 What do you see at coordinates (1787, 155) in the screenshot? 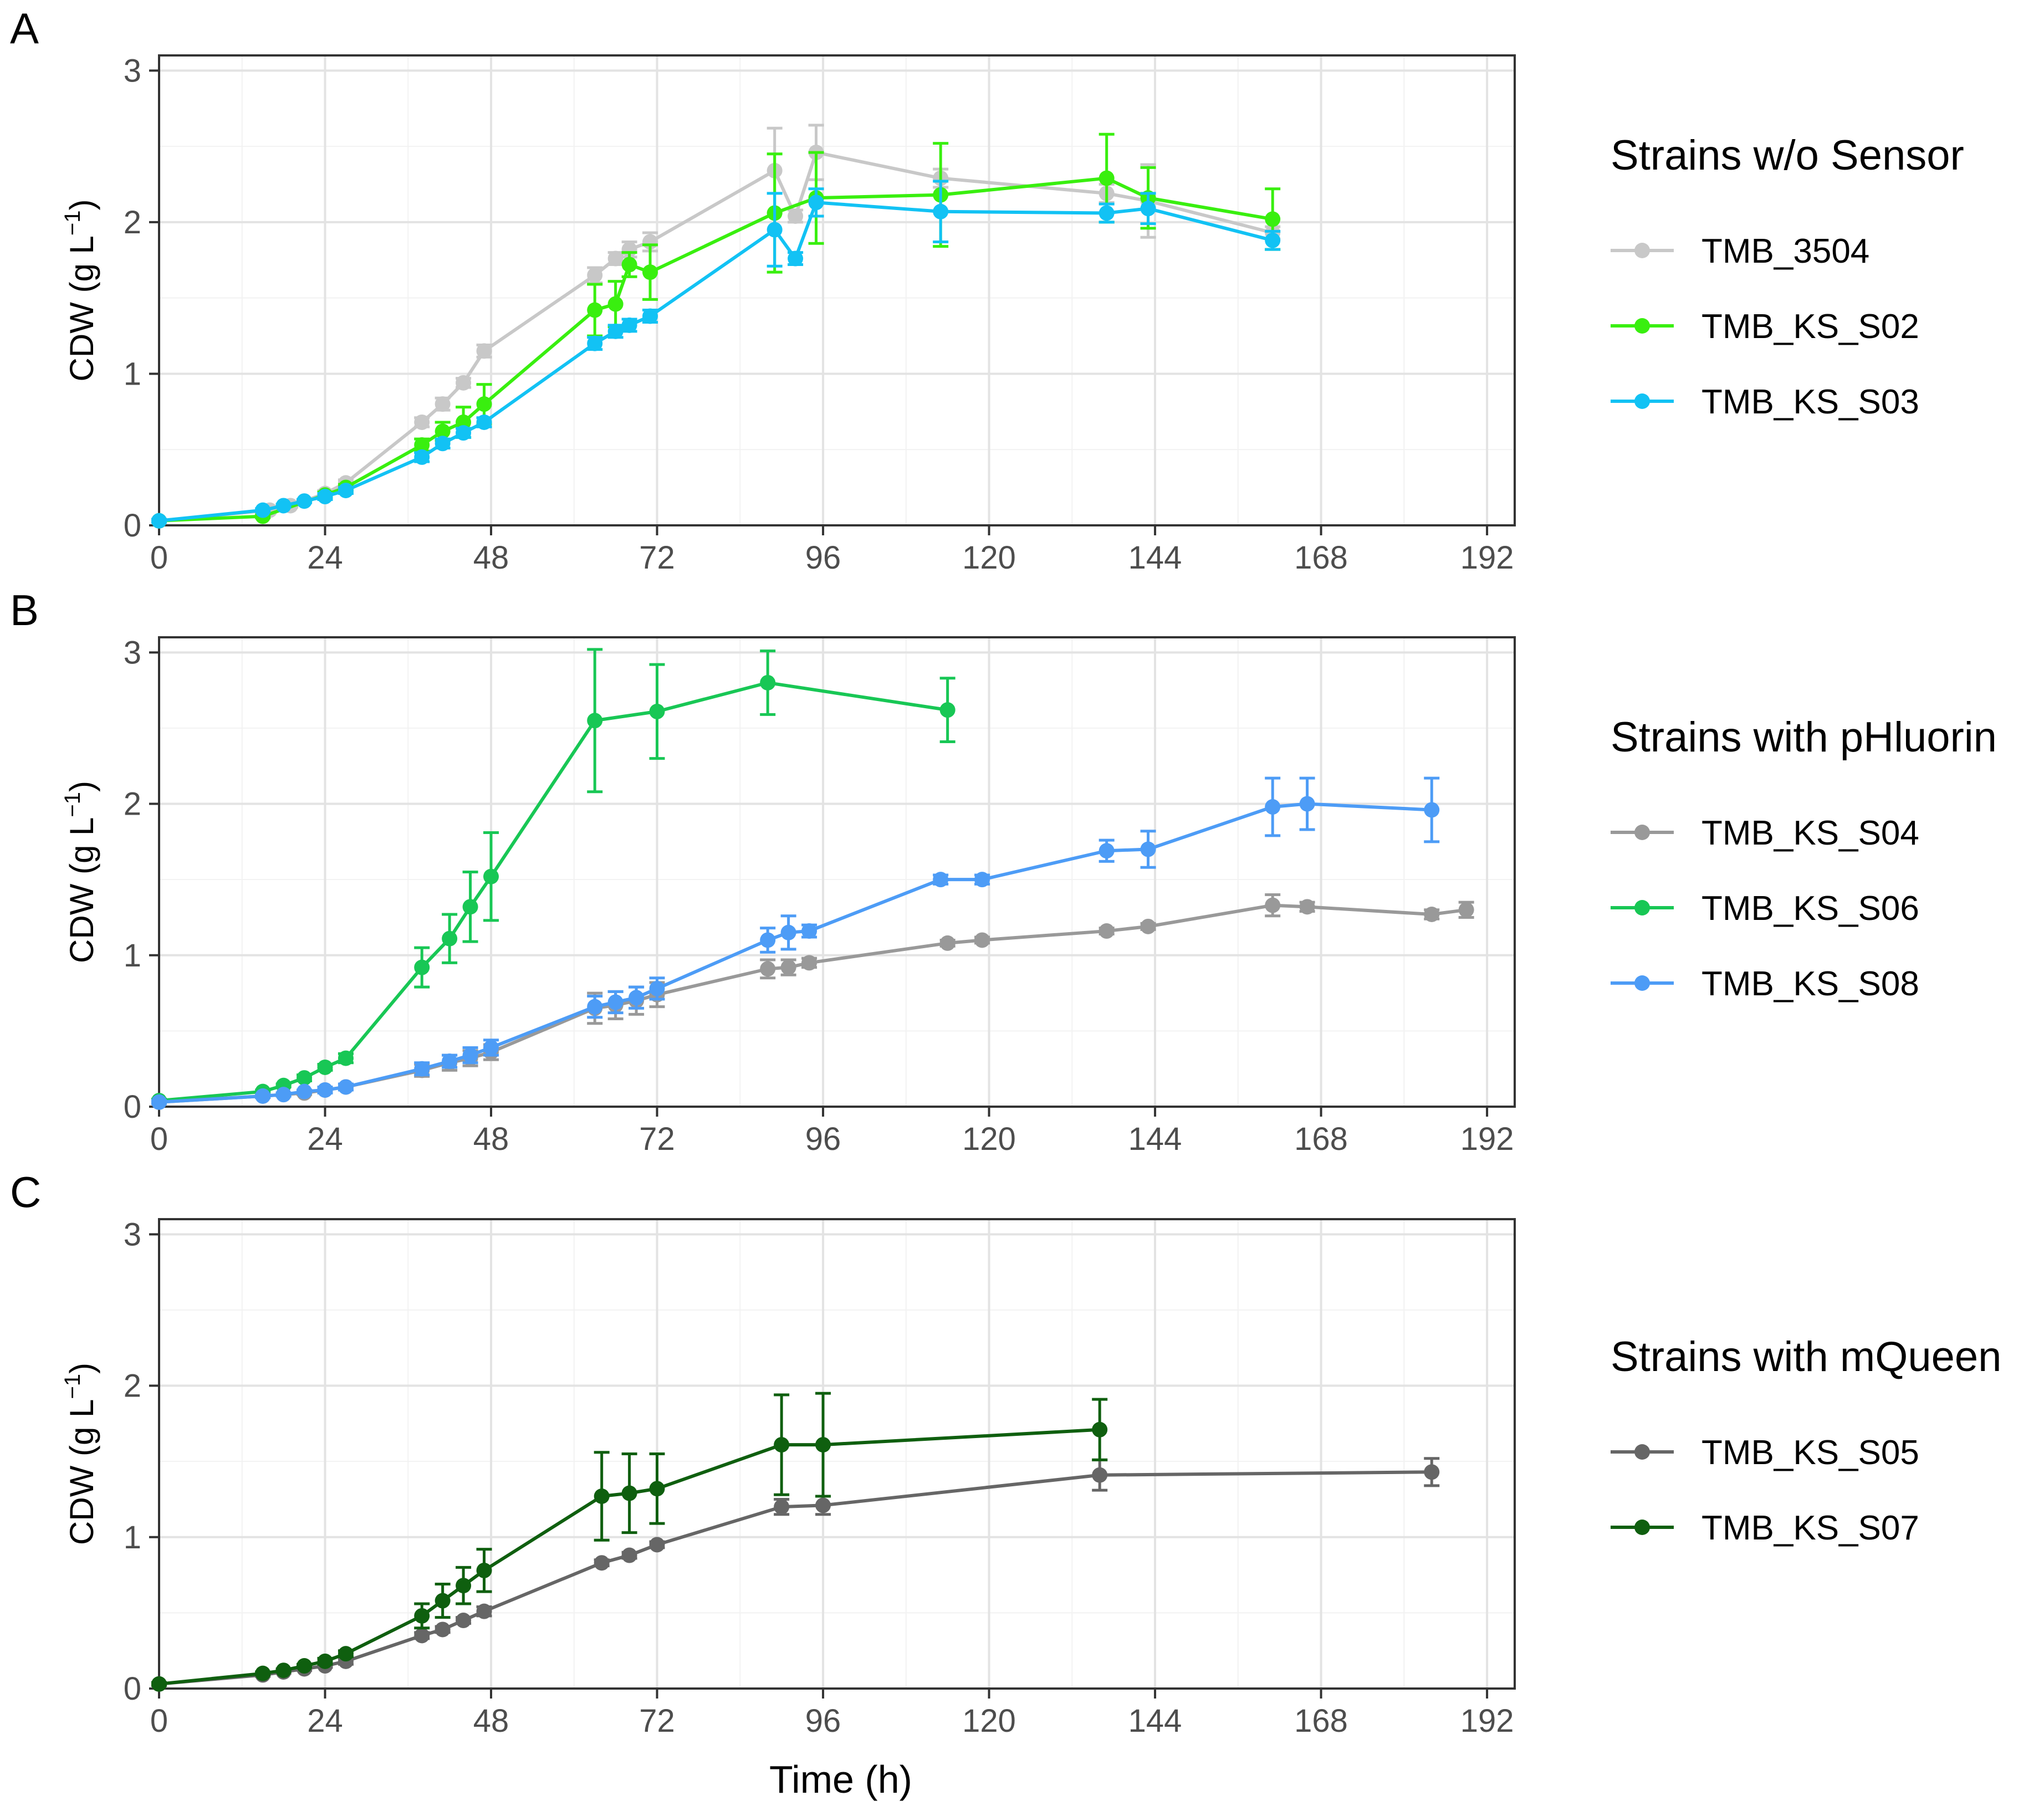
I see `legend-title: Strains w/o Sensor` at bounding box center [1787, 155].